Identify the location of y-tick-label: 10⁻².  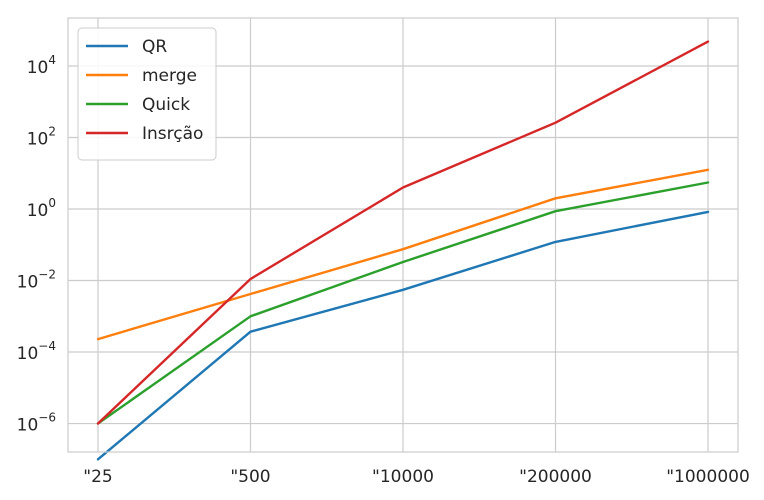
(36, 280).